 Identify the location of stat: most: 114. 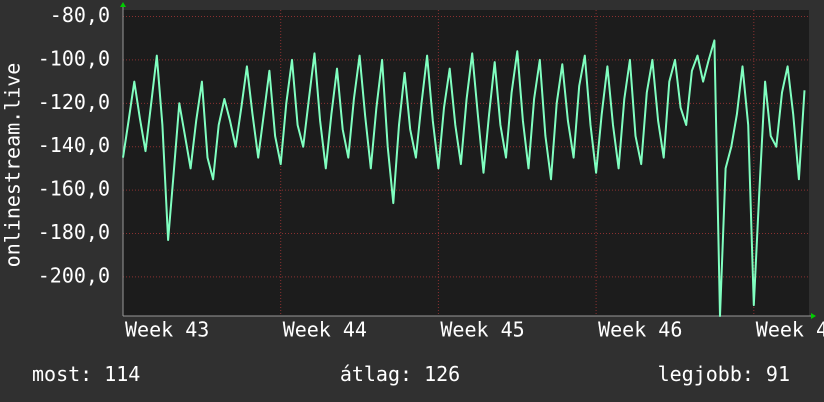
(86, 374).